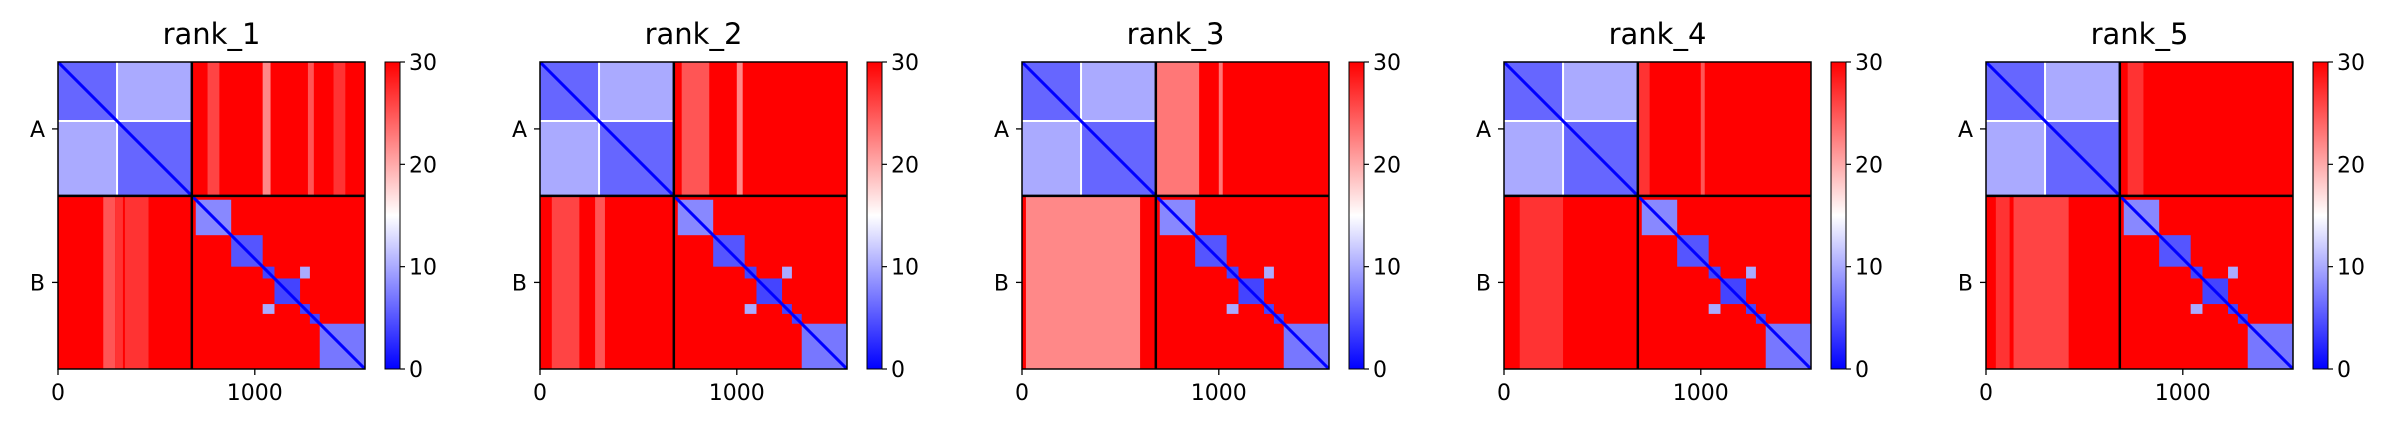  Describe the element at coordinates (1176, 34) in the screenshot. I see `panel-title: rank_3` at that location.